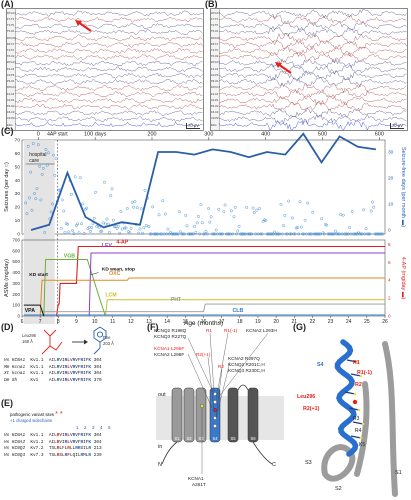 The width and height of the screenshot is (411, 500). Describe the element at coordinates (379, 135) in the screenshot. I see `day-tick-label: 600` at that location.